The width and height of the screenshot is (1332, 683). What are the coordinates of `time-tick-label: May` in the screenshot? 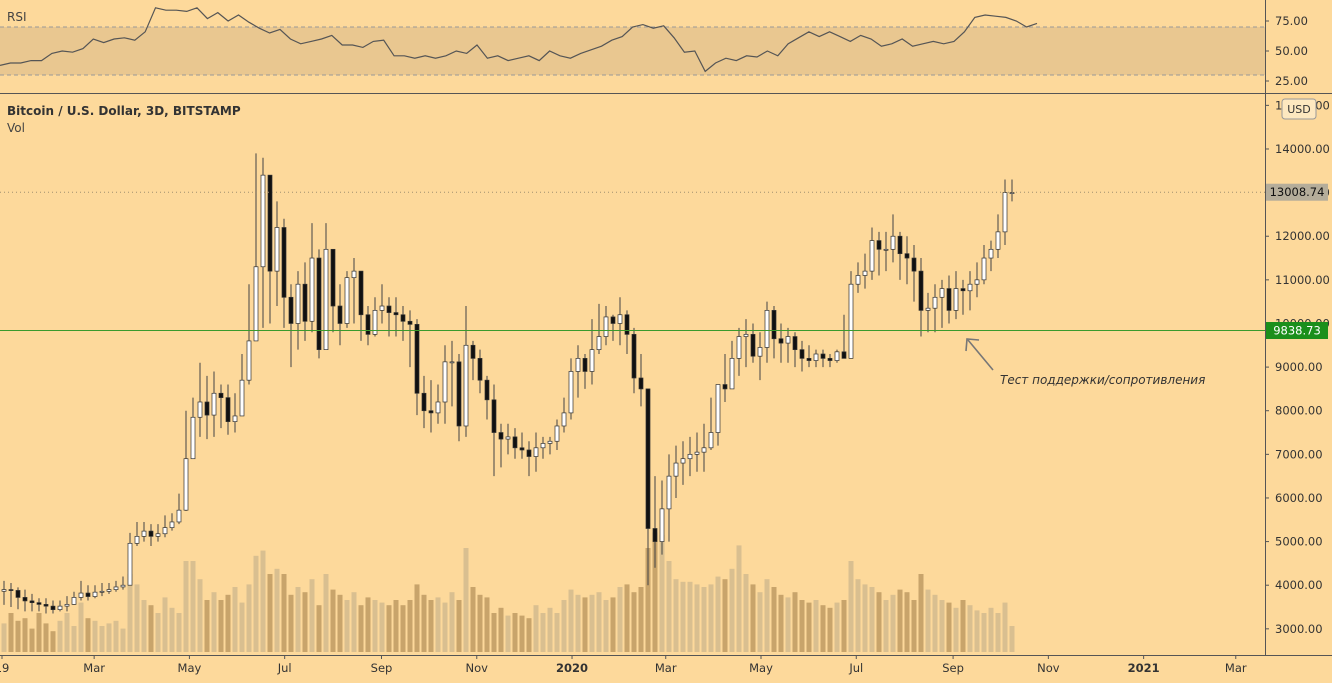 It's located at (190, 668).